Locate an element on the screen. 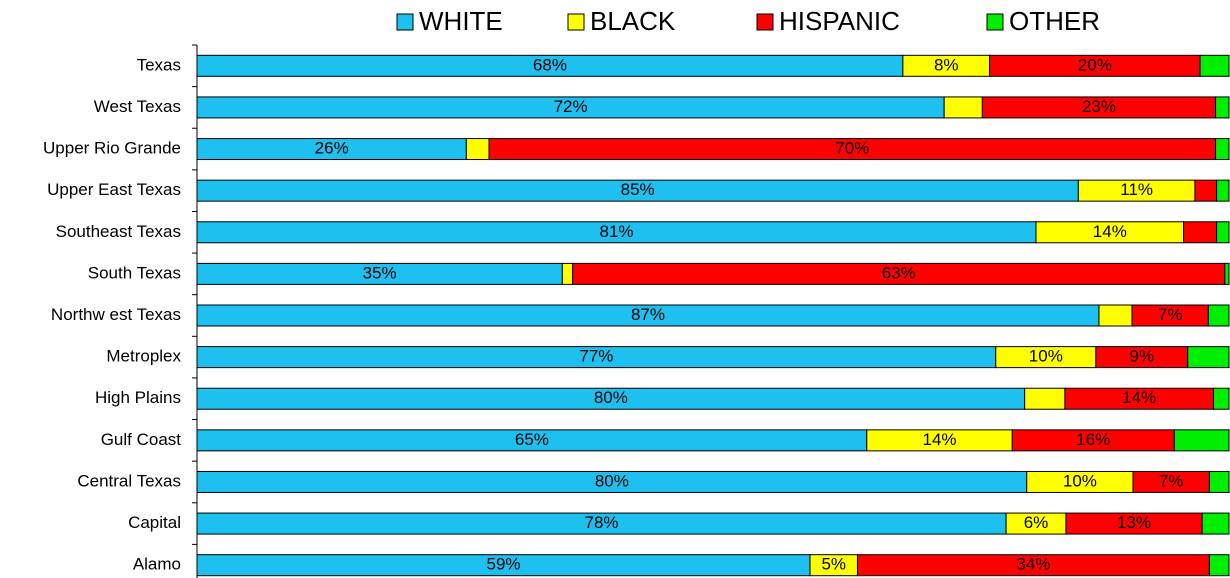 Image resolution: width=1230 pixels, height=578 pixels. category-label: Central Texas is located at coordinates (129, 480).